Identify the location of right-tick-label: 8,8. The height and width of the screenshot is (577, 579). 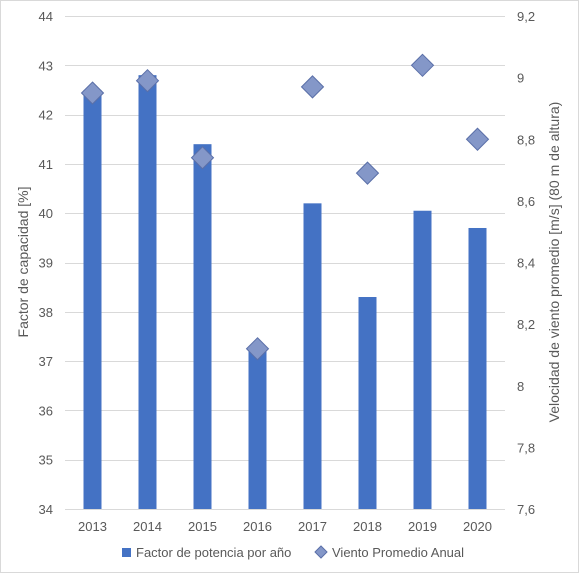
(526, 139).